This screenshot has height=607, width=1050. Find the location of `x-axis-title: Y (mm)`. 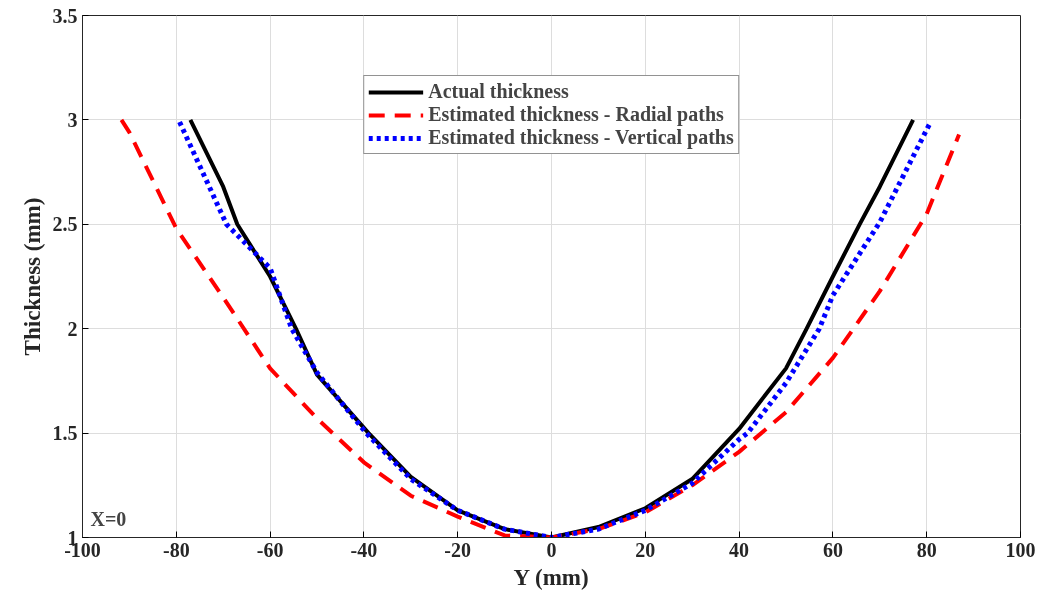

x-axis-title: Y (mm) is located at coordinates (551, 577).